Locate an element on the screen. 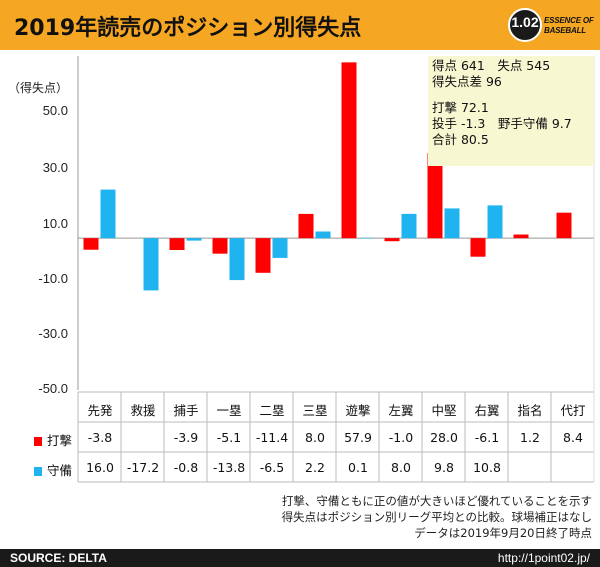  x-category-label: 右翼 is located at coordinates (487, 410).